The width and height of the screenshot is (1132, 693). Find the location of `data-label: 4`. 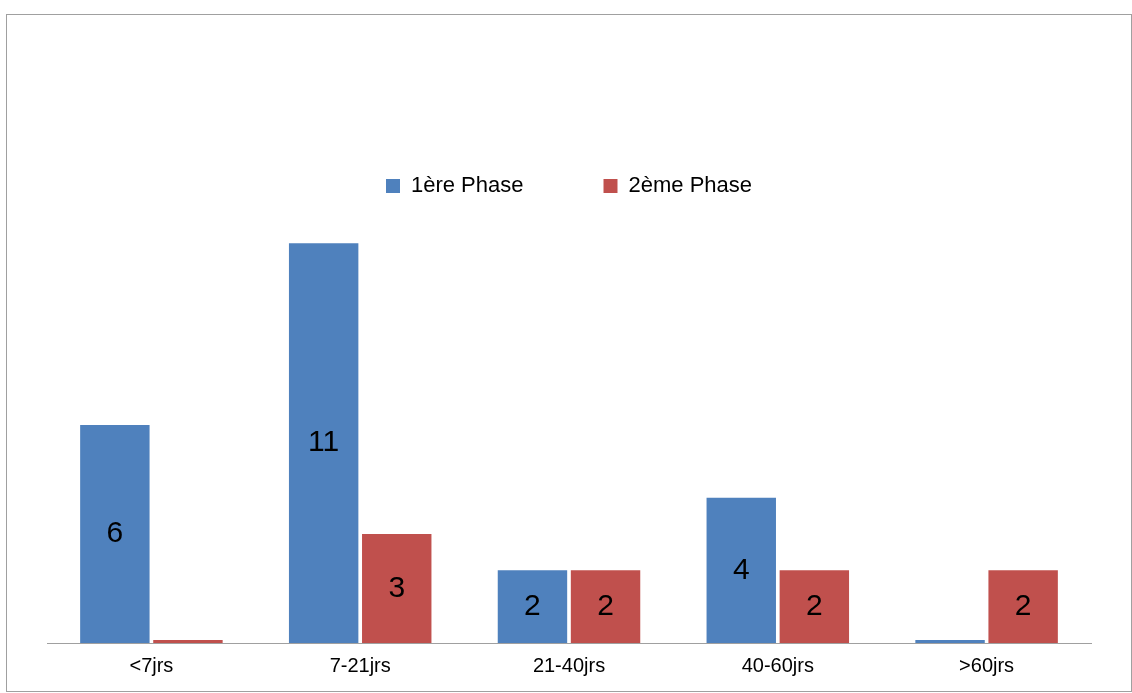

data-label: 4 is located at coordinates (741, 568).